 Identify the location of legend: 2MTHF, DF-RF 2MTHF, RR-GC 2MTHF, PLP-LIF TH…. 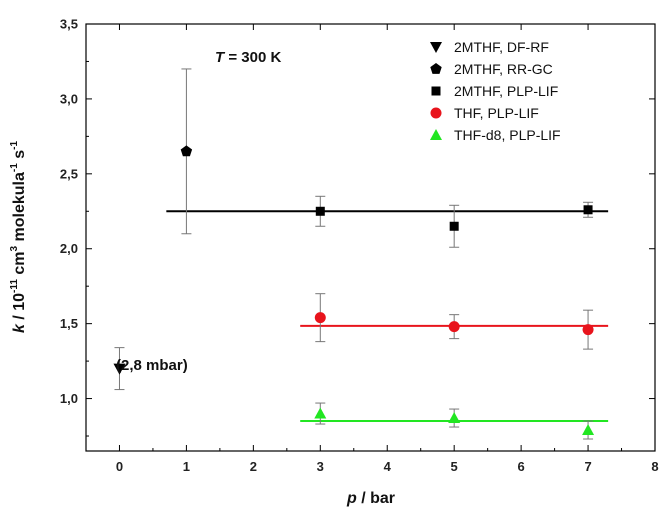
(495, 91).